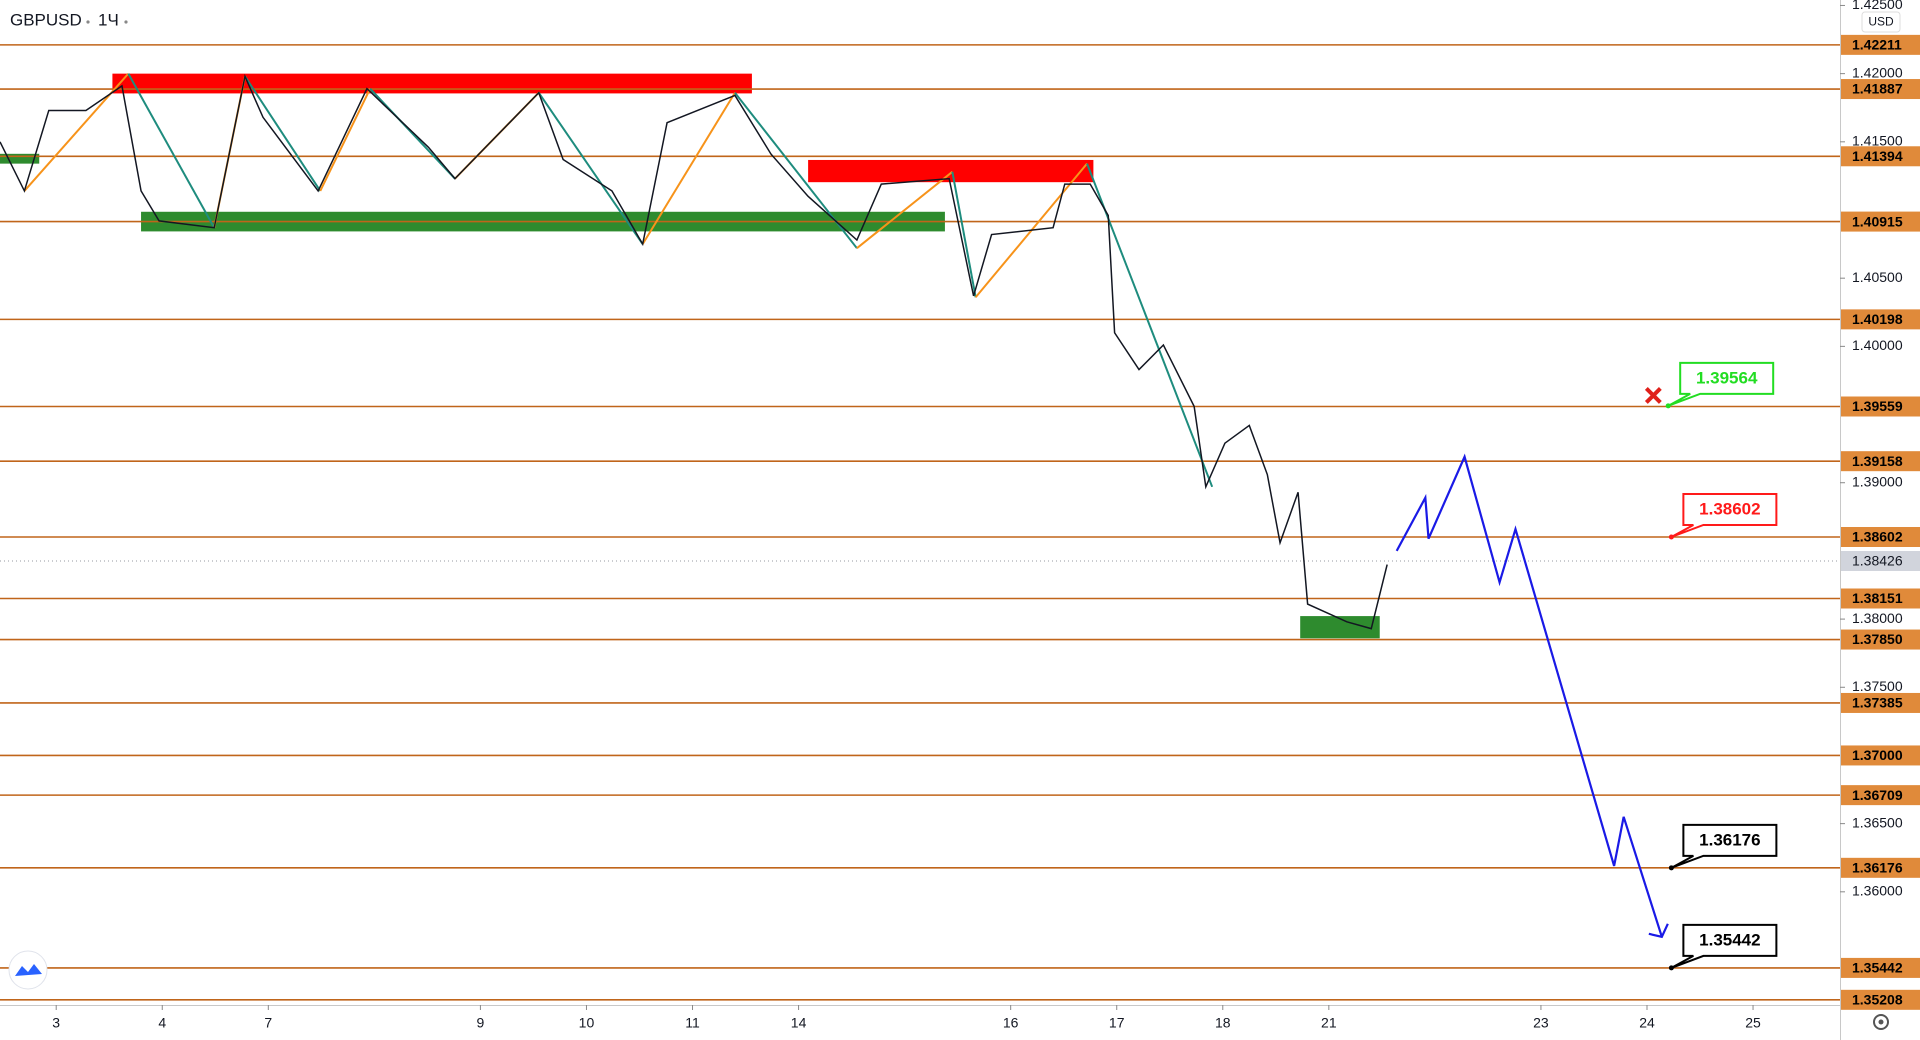  I want to click on x-tick-label: 17, so click(1117, 1023).